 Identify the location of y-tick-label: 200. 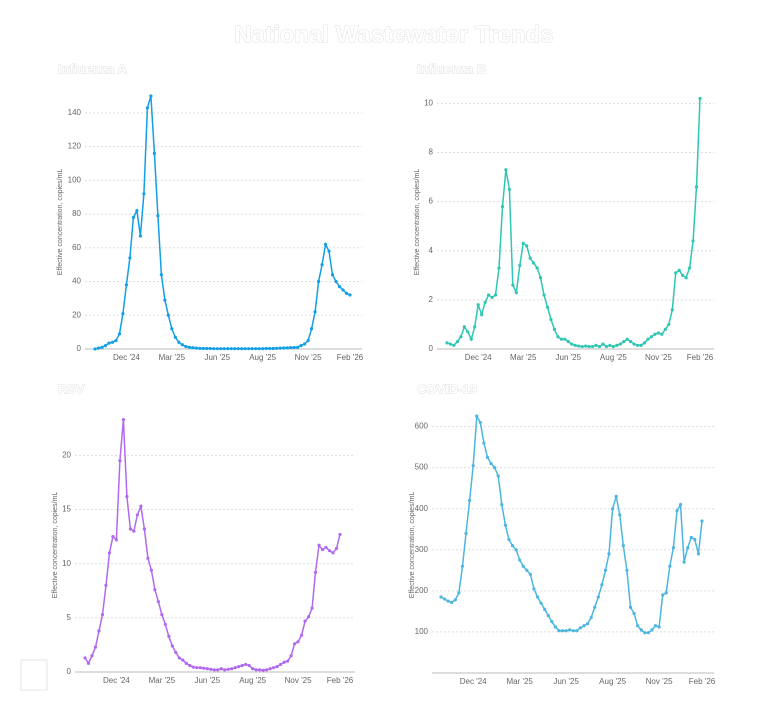
(422, 590).